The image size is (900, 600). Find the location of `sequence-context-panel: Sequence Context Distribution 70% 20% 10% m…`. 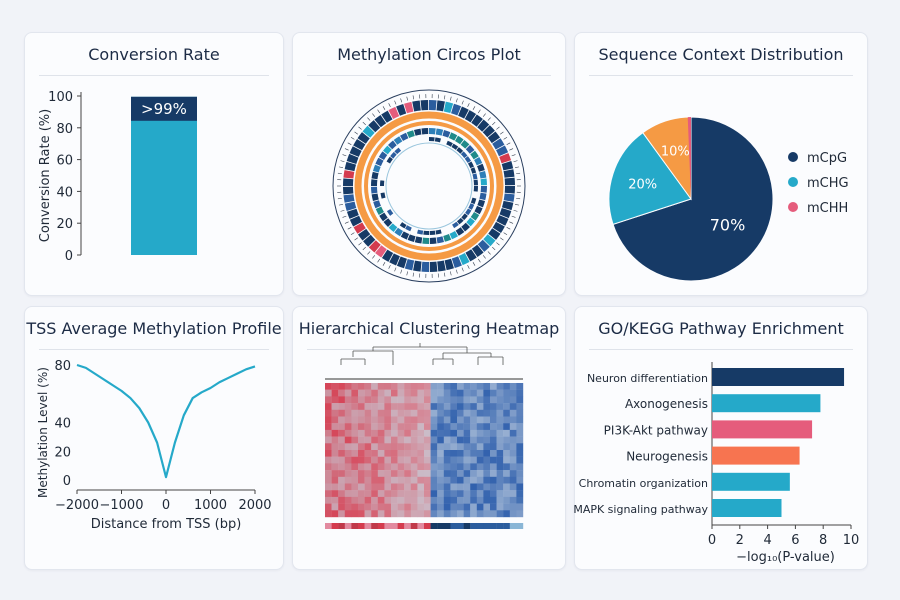

sequence-context-panel: Sequence Context Distribution 70% 20% 10% m… is located at coordinates (721, 164).